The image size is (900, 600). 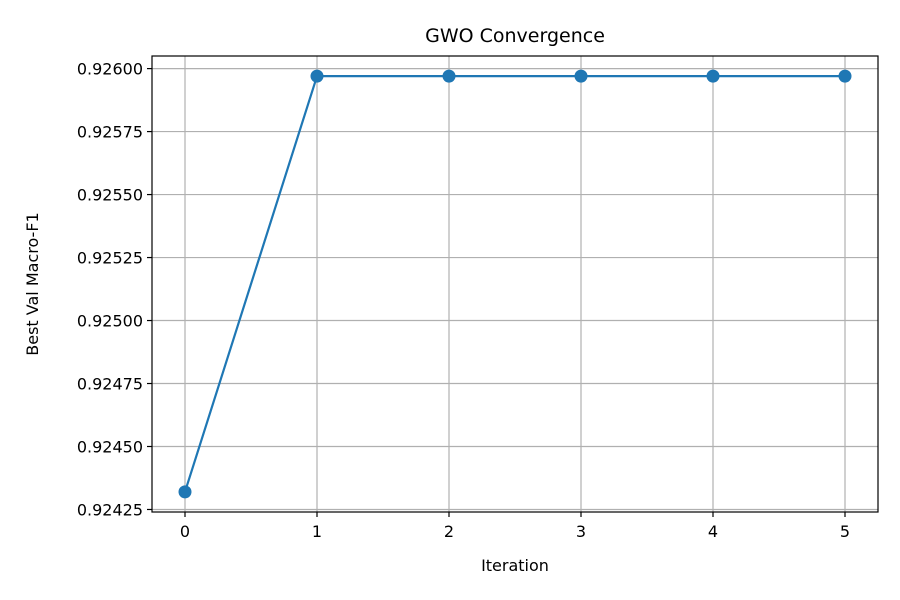 What do you see at coordinates (845, 531) in the screenshot?
I see `x-tick-label: 5` at bounding box center [845, 531].